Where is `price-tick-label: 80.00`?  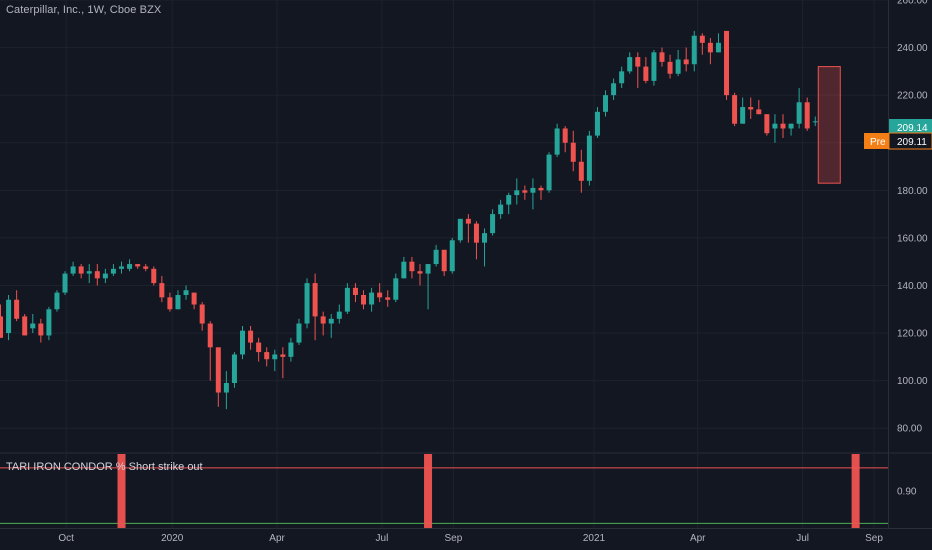
price-tick-label: 80.00 is located at coordinates (909, 429).